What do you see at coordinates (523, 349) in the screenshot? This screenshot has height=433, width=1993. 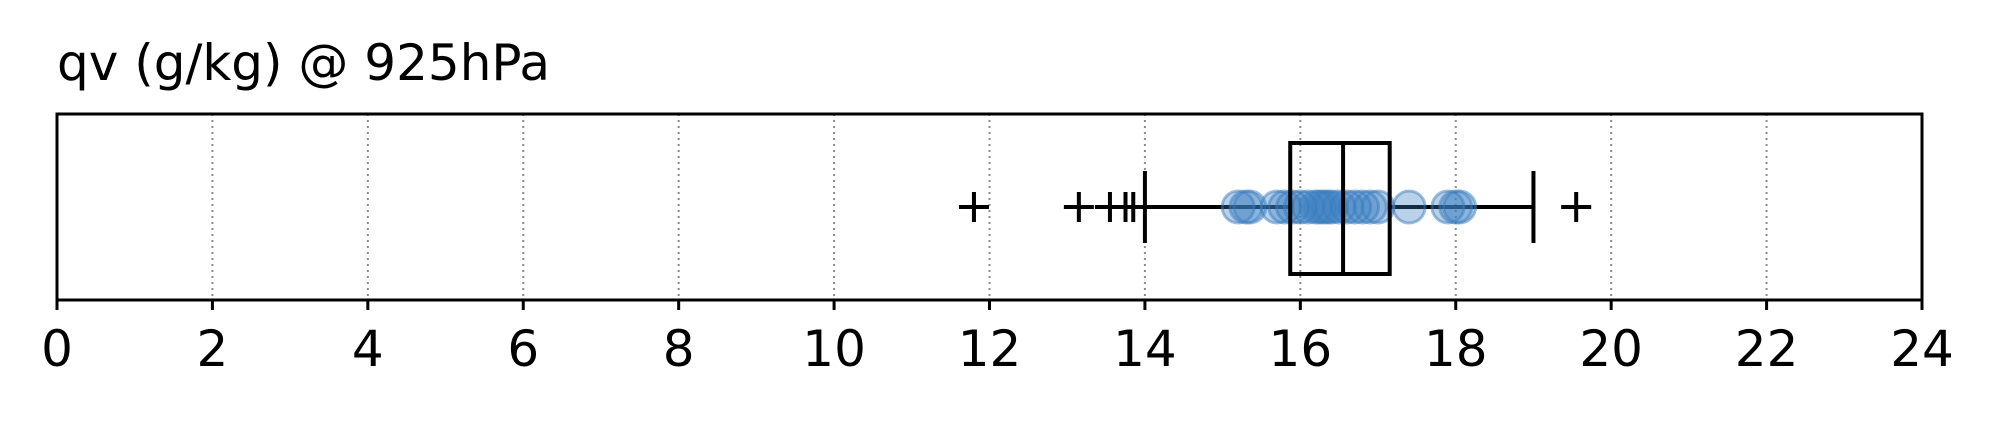 I see `x-tick-label: 6` at bounding box center [523, 349].